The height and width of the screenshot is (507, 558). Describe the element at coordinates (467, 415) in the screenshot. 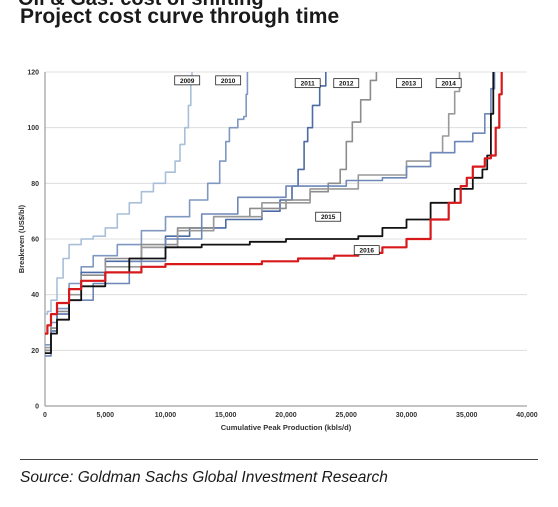

I see `x-tick-label: 35,000` at that location.